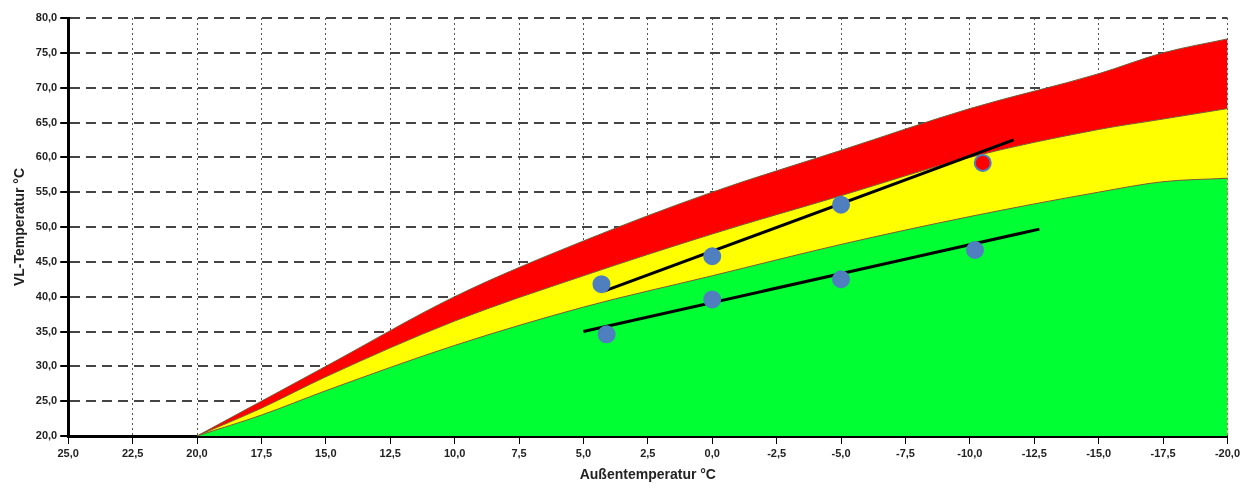 The image size is (1255, 499). Describe the element at coordinates (647, 474) in the screenshot. I see `x-axis-title: Außentemperatur °C` at that location.